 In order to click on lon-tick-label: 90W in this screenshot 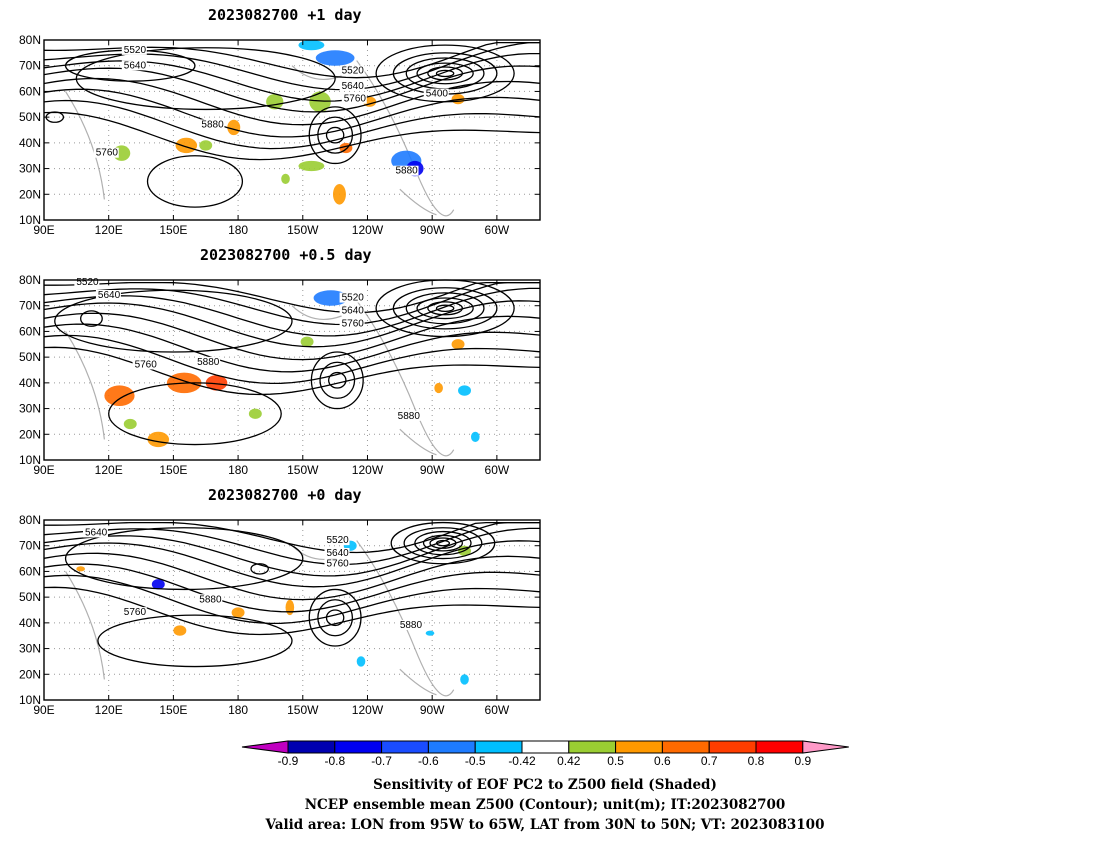, I will do `click(432, 710)`.